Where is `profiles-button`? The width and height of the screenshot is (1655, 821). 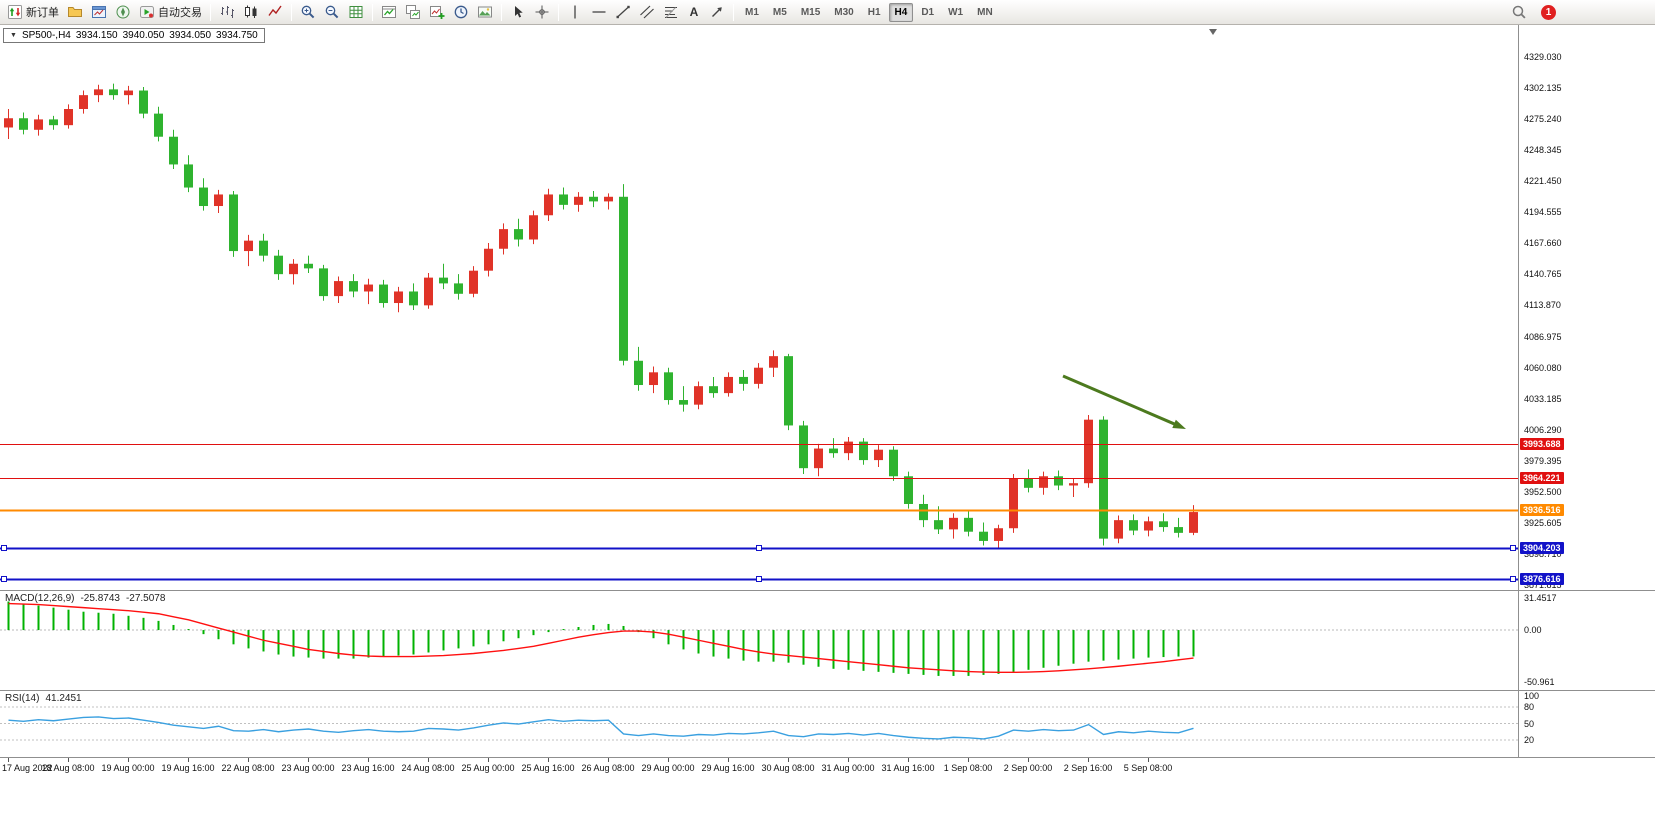
profiles-button is located at coordinates (75, 12).